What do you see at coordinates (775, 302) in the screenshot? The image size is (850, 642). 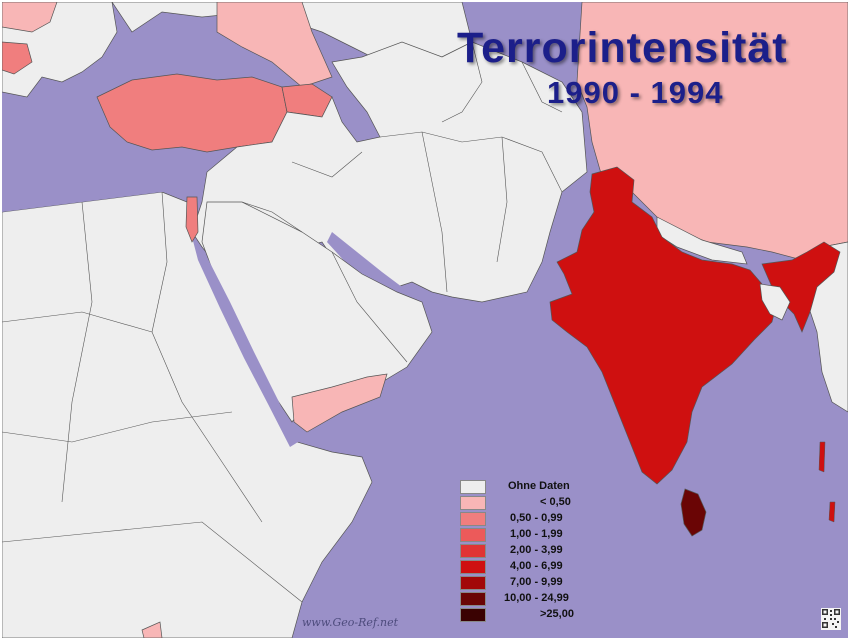 I see `region-bangladesh` at bounding box center [775, 302].